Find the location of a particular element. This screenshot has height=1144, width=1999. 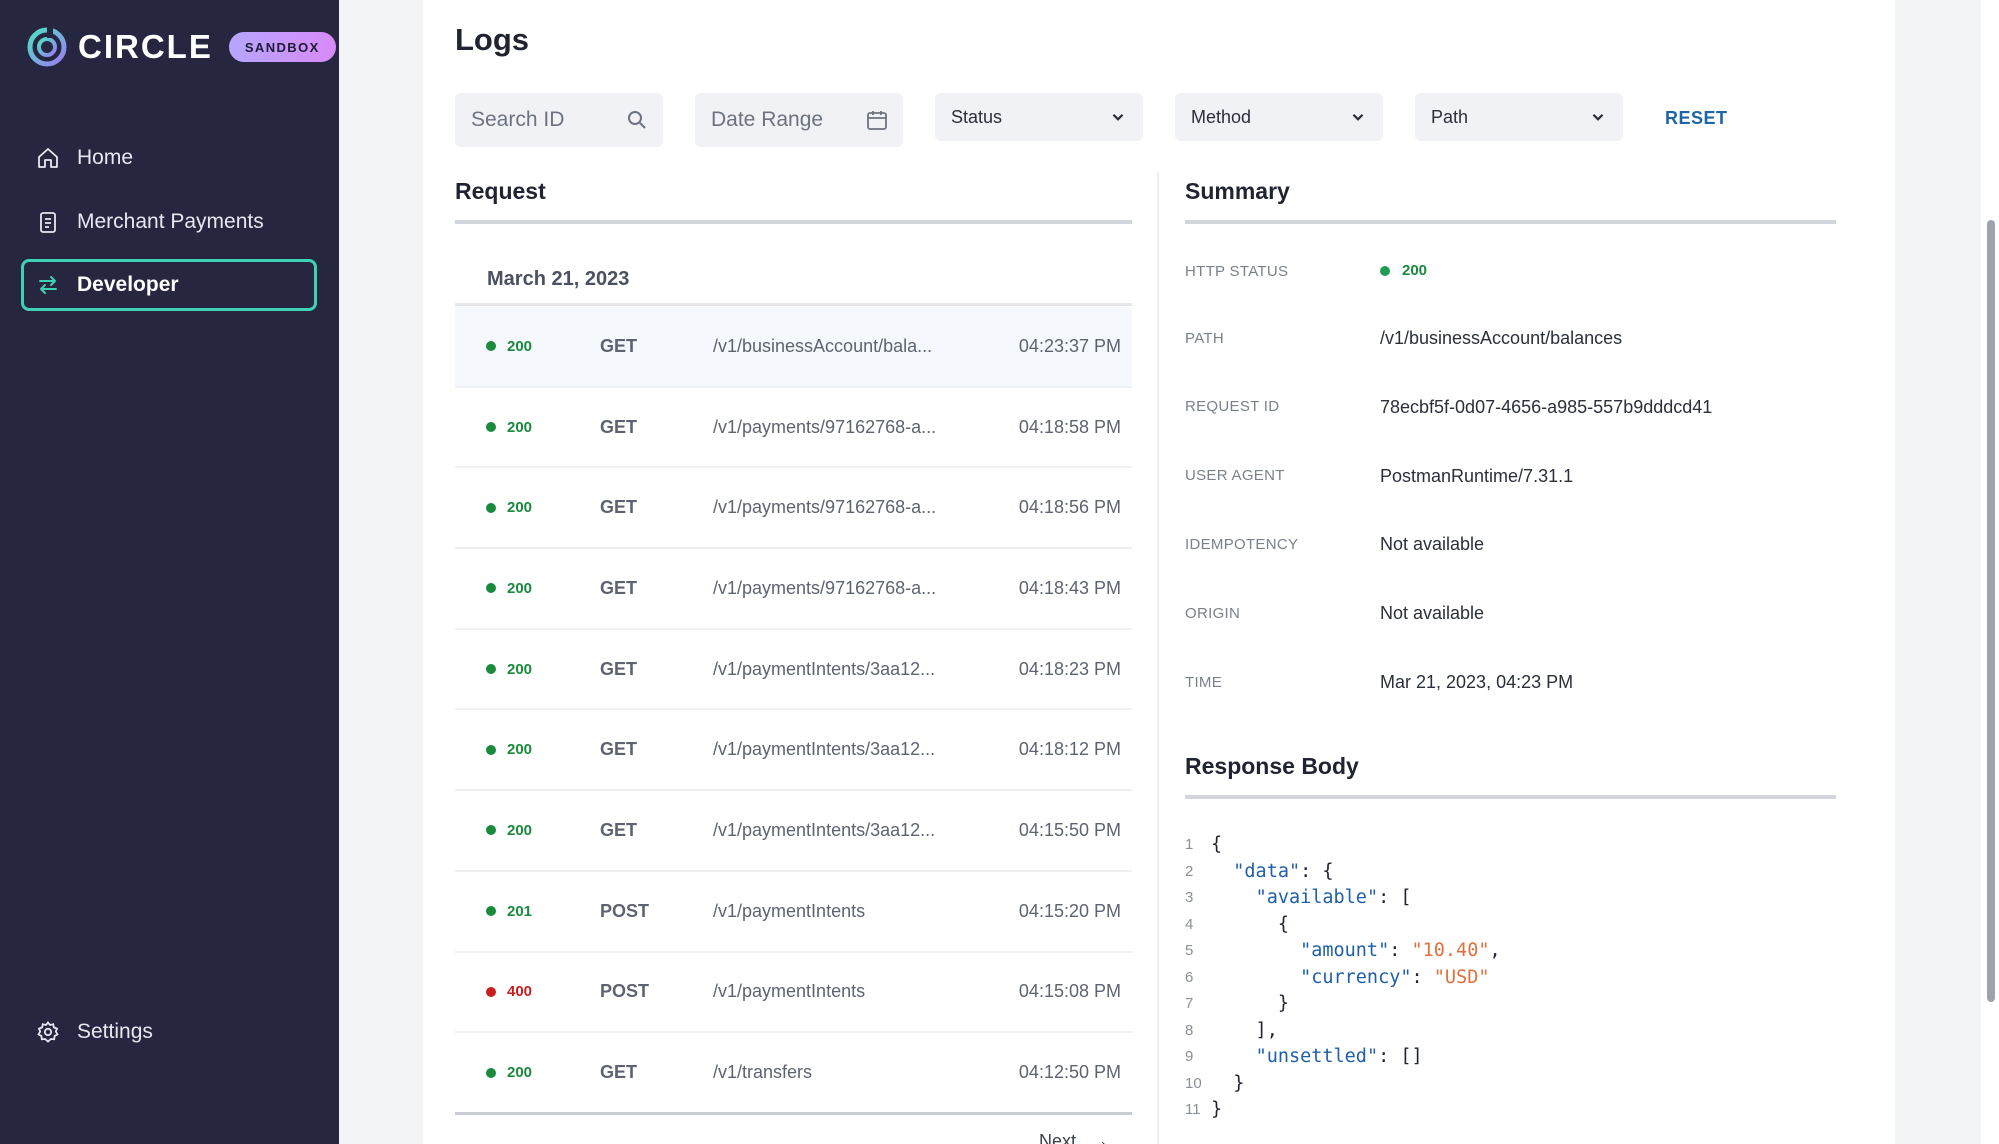

swap-arrows-icon is located at coordinates (48, 285).